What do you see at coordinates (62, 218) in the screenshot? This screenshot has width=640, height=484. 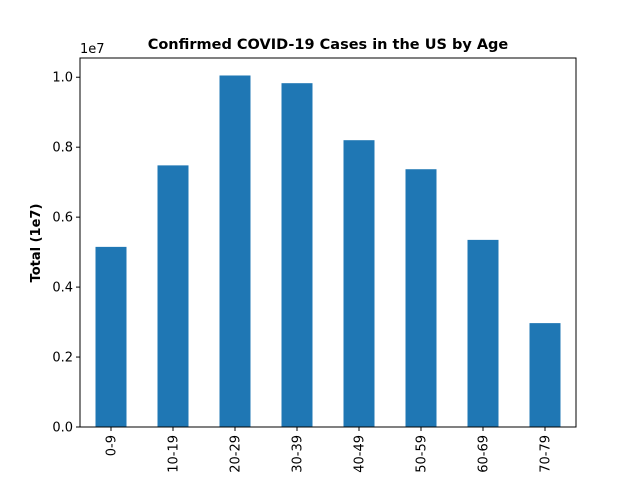 I see `y-tick-label: 0.6` at bounding box center [62, 218].